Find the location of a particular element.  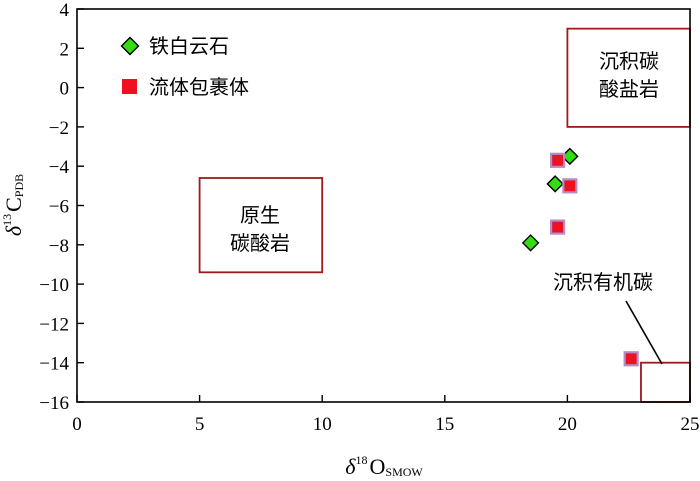

x-axis-label-sup: 18 is located at coordinates (362, 460).